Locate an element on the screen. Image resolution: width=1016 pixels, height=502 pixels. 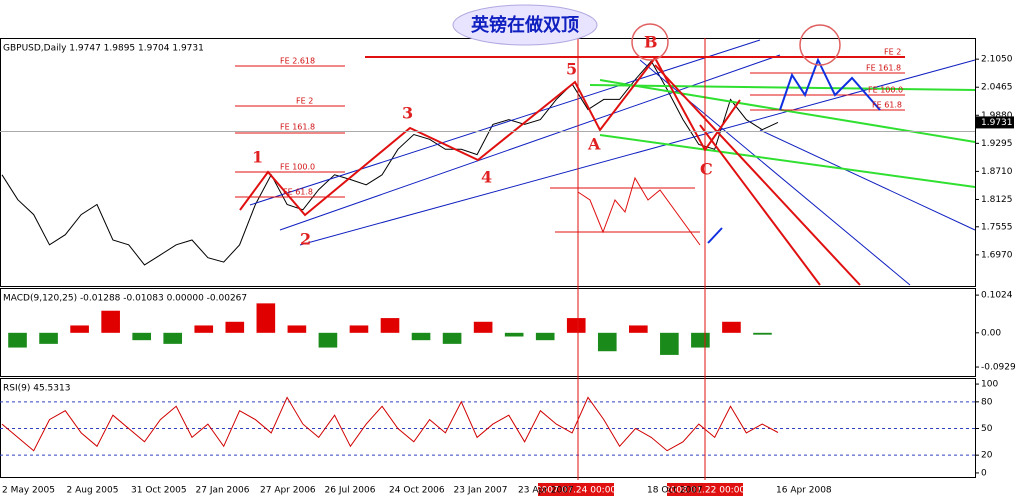
wave-label: B is located at coordinates (651, 42).